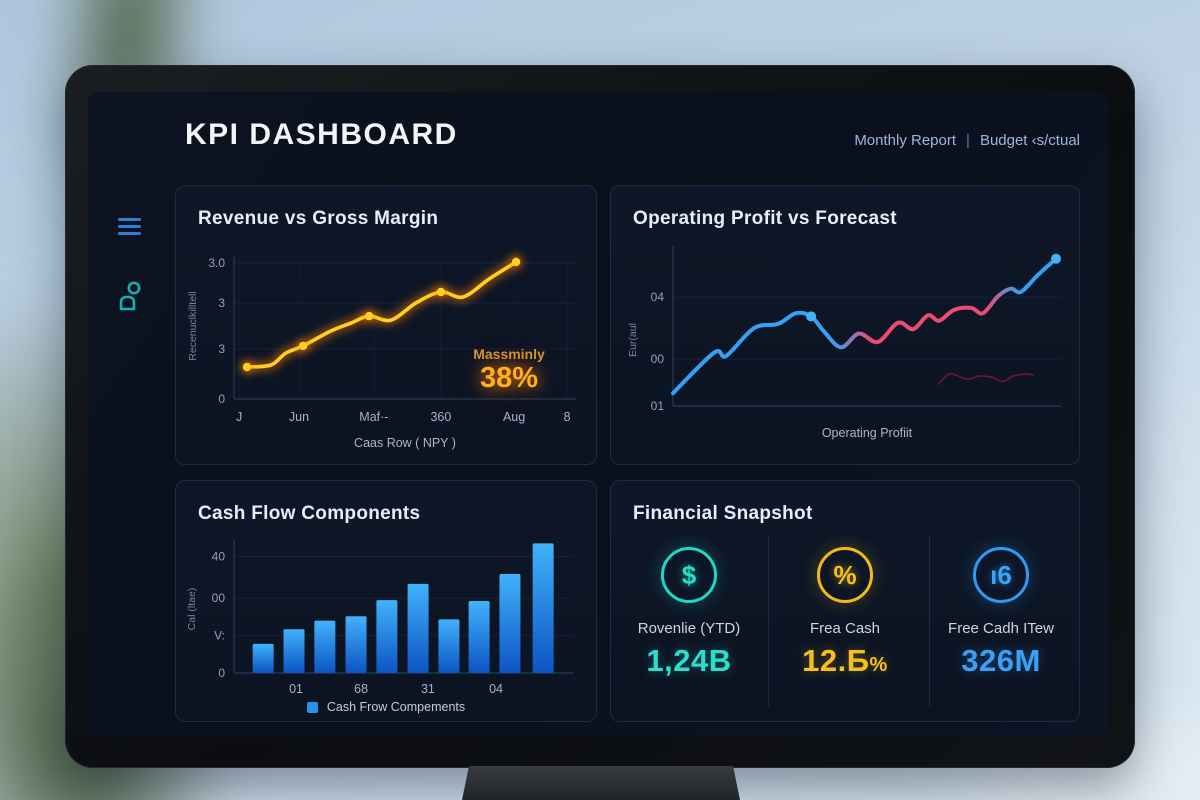  Describe the element at coordinates (689, 609) in the screenshot. I see `kpi-revenue-ytd: $ Rovenlie (YTD) 1,24B` at that location.